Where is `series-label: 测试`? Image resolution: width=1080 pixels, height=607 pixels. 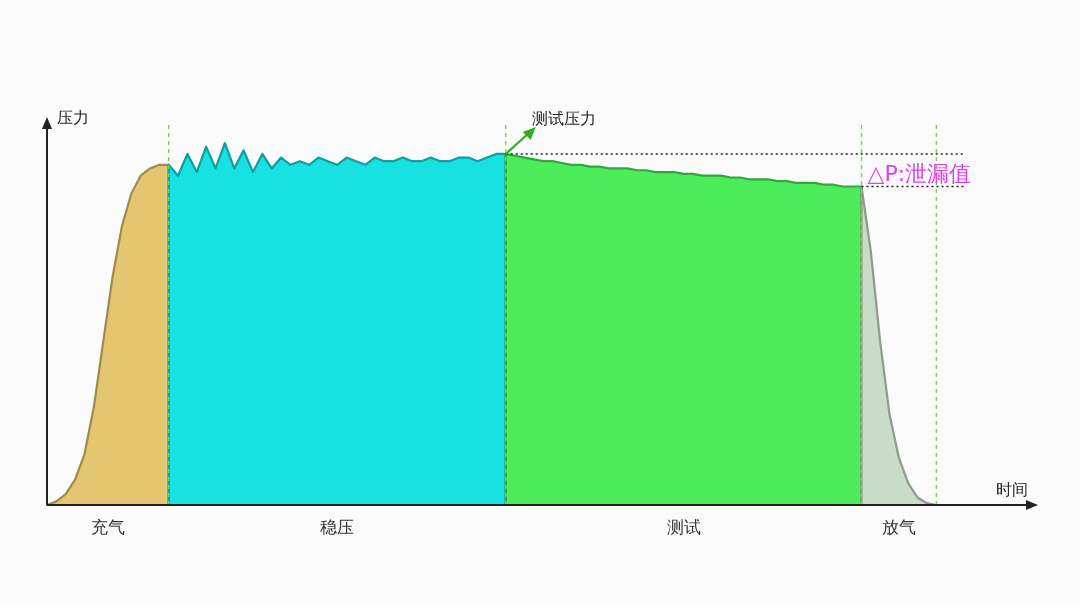 series-label: 测试 is located at coordinates (683, 527).